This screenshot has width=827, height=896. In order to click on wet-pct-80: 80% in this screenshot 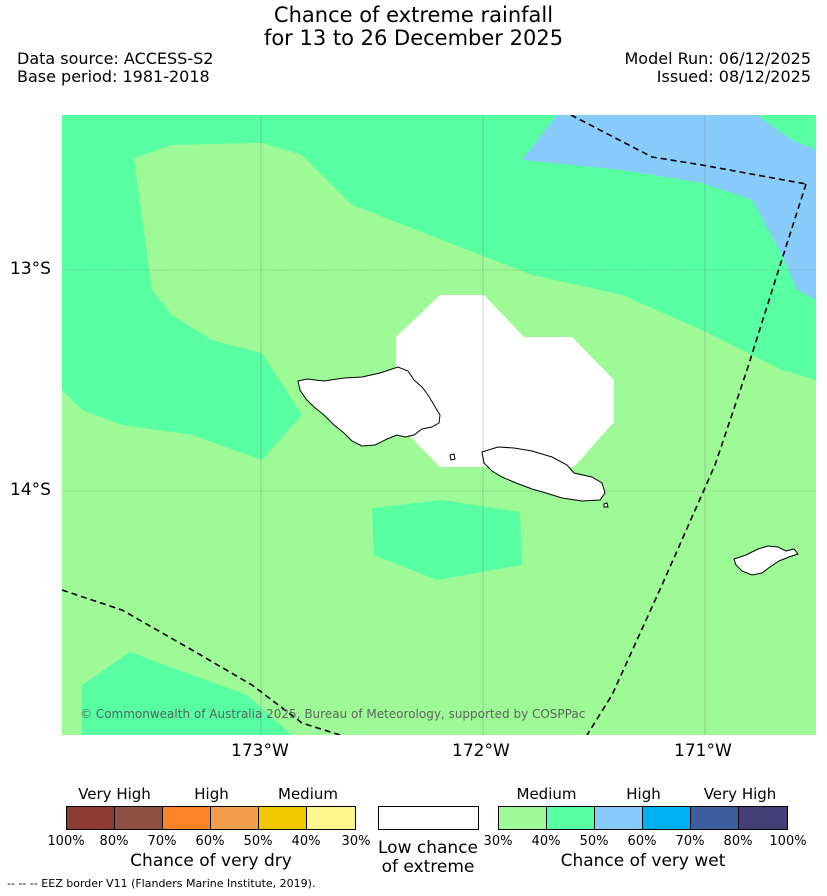, I will do `click(738, 841)`.